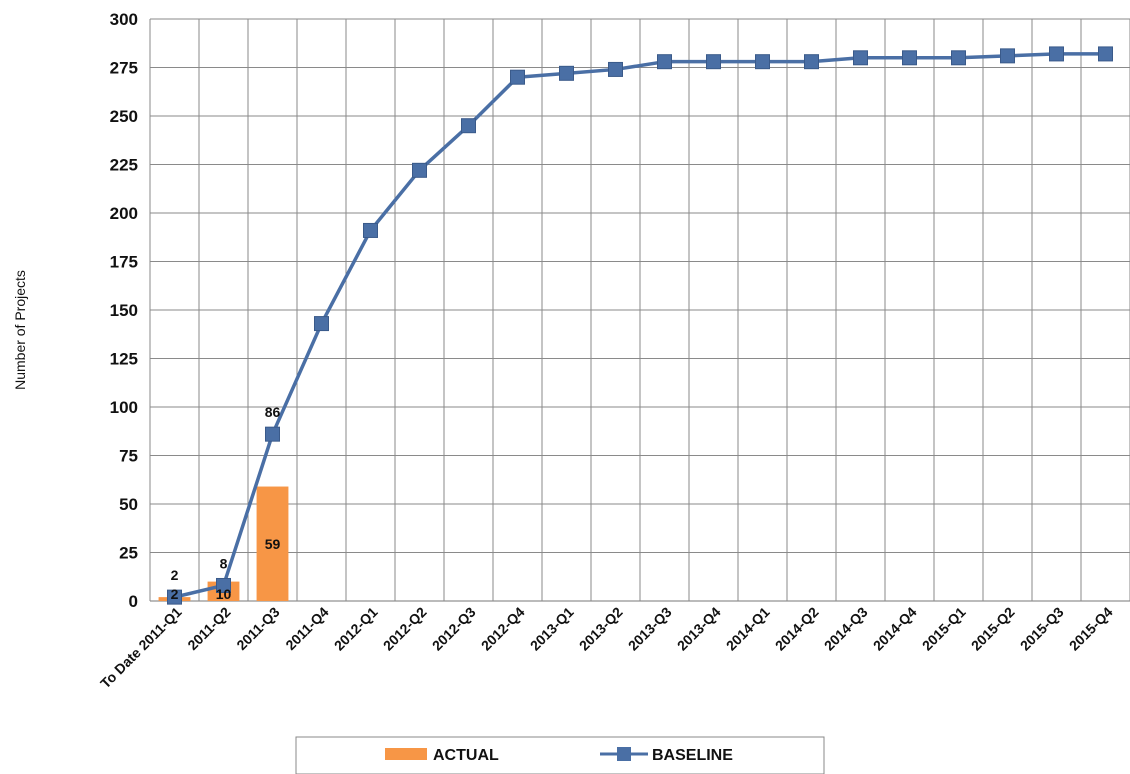 This screenshot has height=774, width=1130. What do you see at coordinates (406, 754) in the screenshot?
I see `legend-actual-swatch` at bounding box center [406, 754].